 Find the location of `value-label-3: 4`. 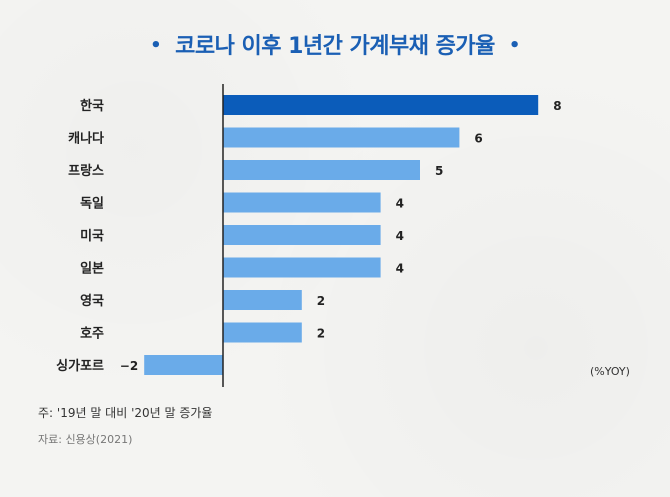

value-label-3: 4 is located at coordinates (400, 204).